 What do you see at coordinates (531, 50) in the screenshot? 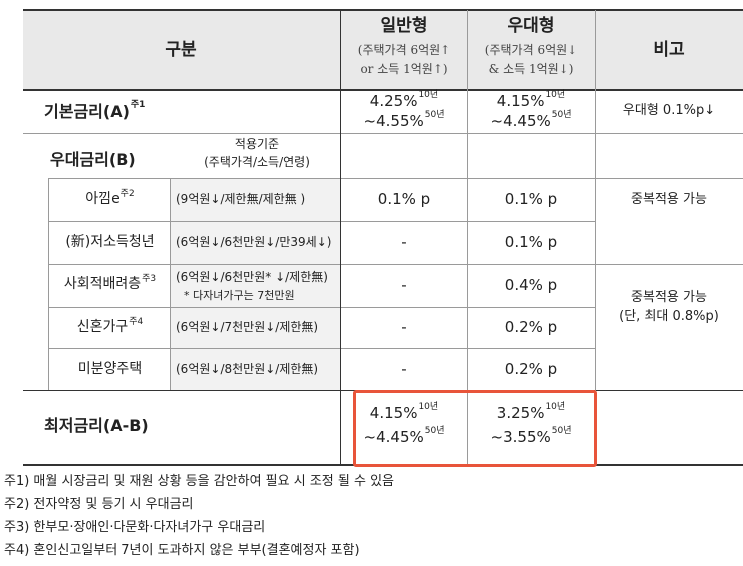
I see `header-preferred-note: (주택가격 6억원↓` at bounding box center [531, 50].